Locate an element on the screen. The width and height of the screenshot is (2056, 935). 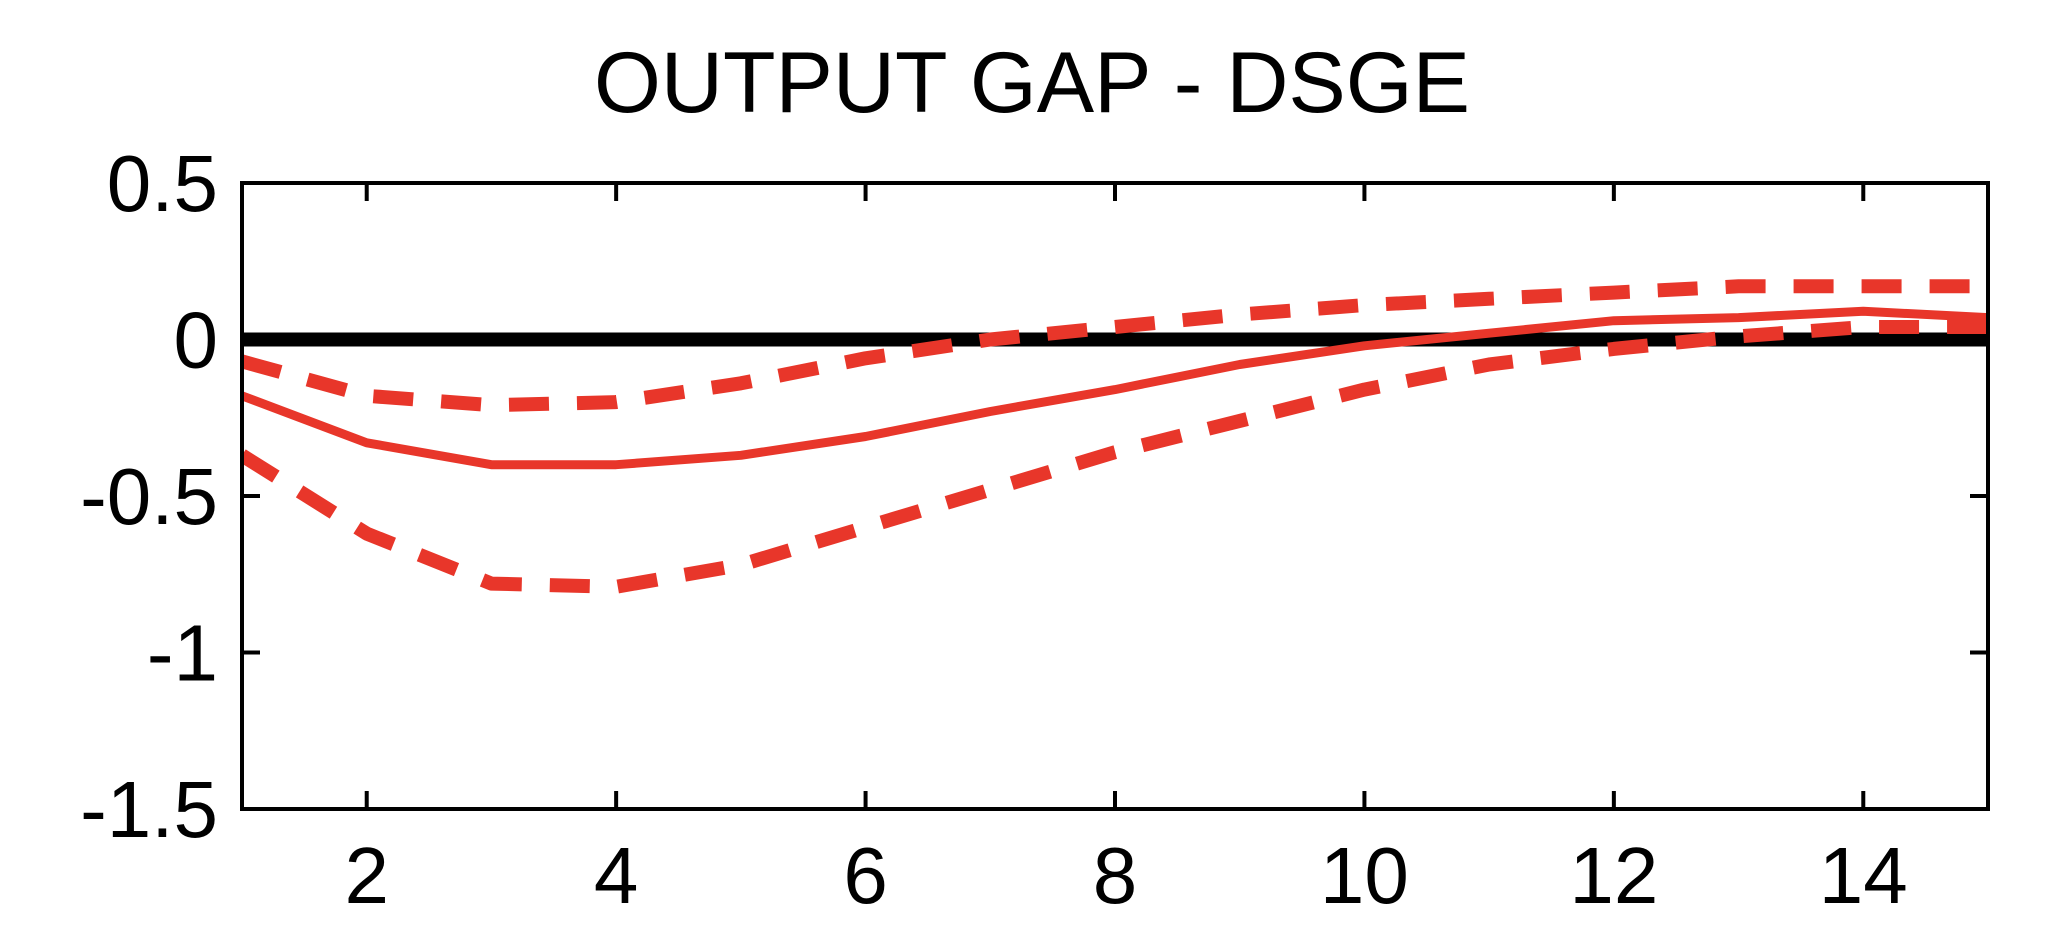
y-tick-label: 0 is located at coordinates (196, 340).